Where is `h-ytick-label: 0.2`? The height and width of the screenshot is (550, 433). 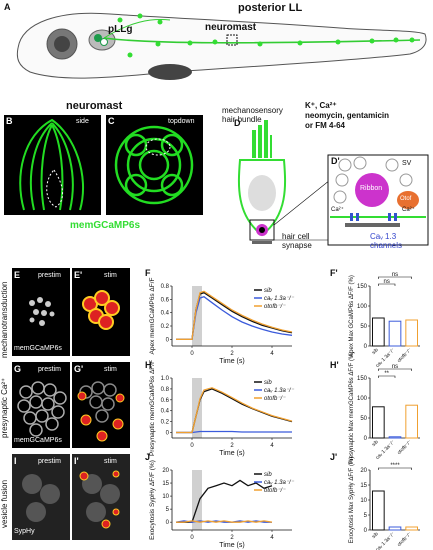
h-ytick-label: 0.2 is located at coordinates (165, 423).